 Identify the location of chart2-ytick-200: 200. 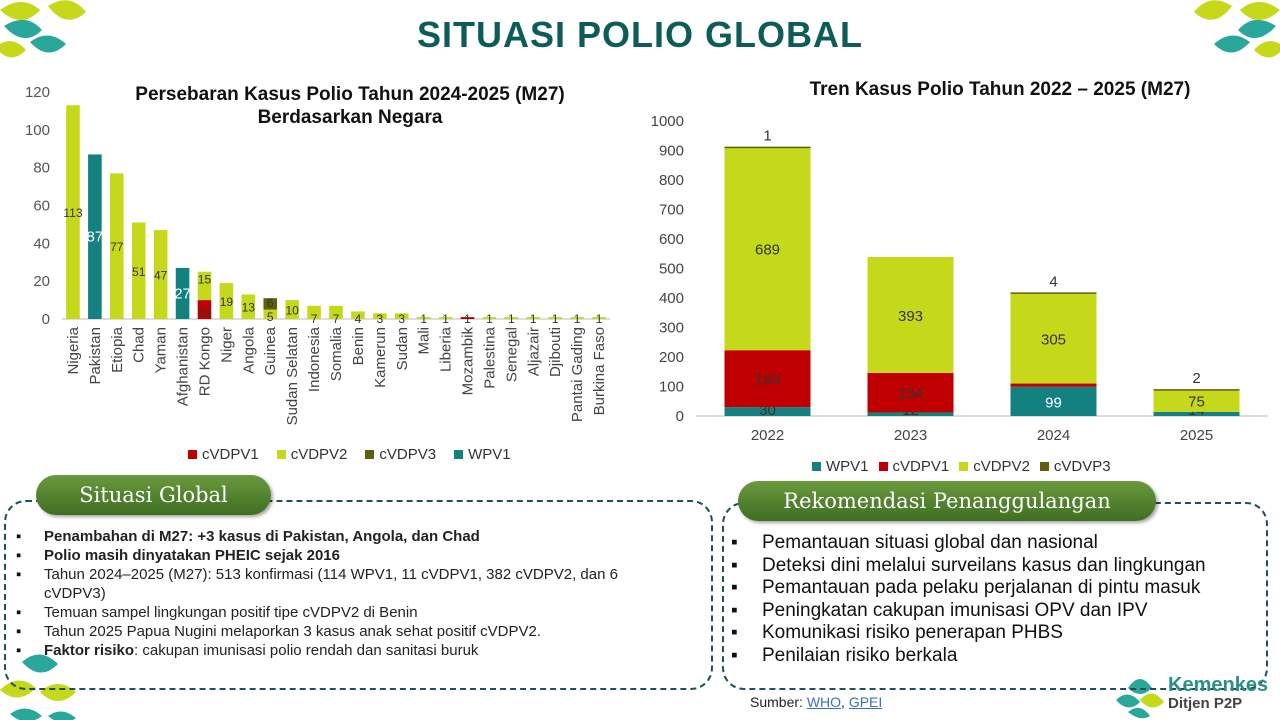
(671, 357).